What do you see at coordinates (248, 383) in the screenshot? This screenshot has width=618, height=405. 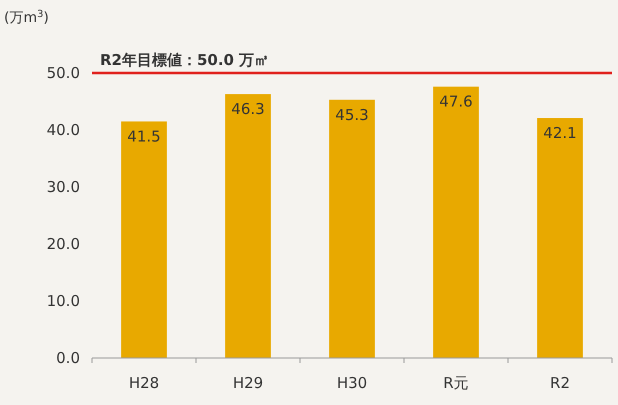 I see `x-tick-label: H29` at bounding box center [248, 383].